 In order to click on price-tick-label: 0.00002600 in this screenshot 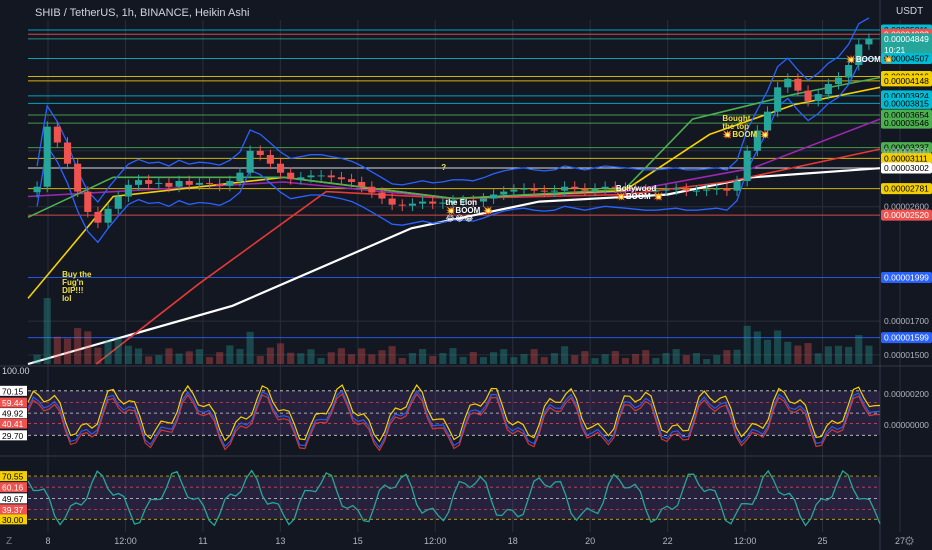, I will do `click(906, 207)`.